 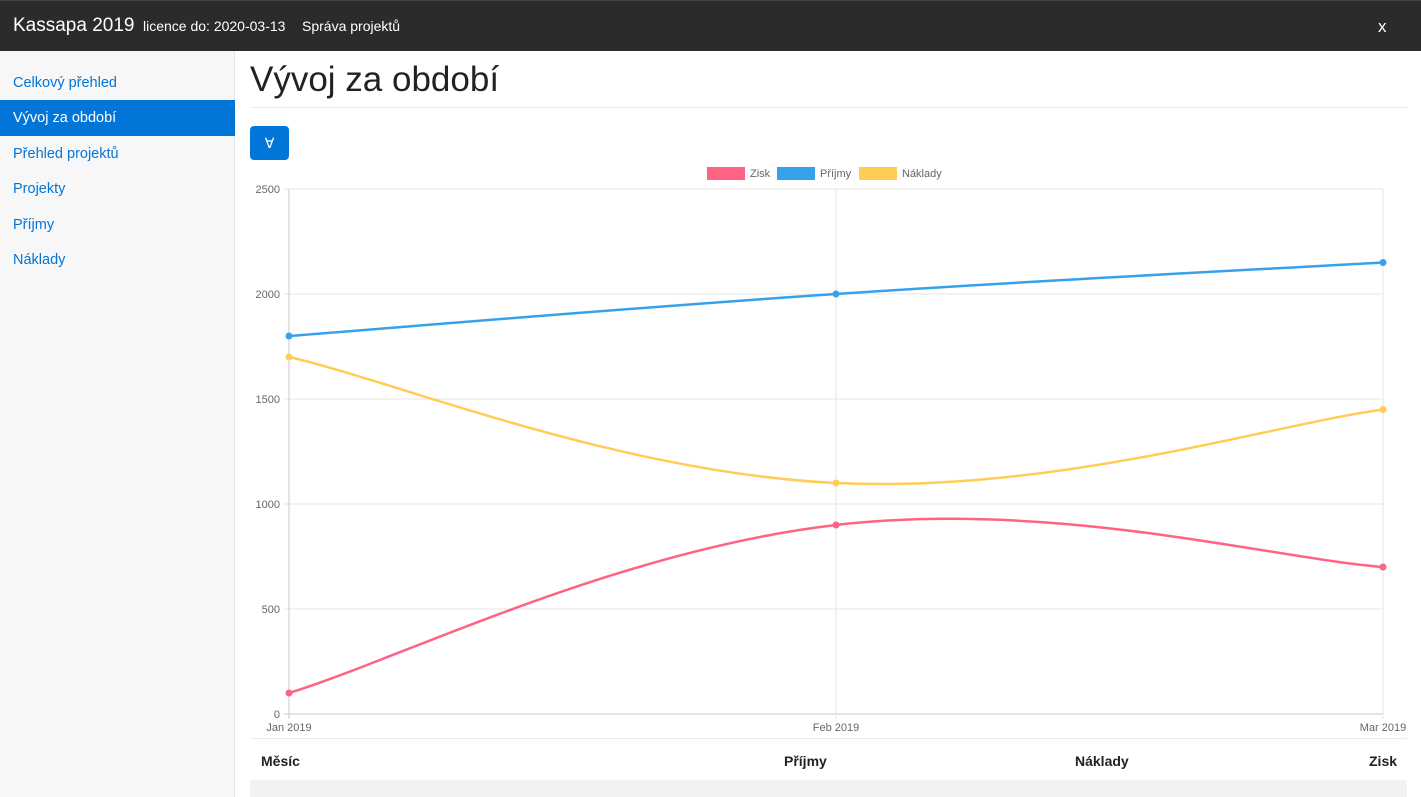 What do you see at coordinates (805, 761) in the screenshot?
I see `column-header-income: Příjmy` at bounding box center [805, 761].